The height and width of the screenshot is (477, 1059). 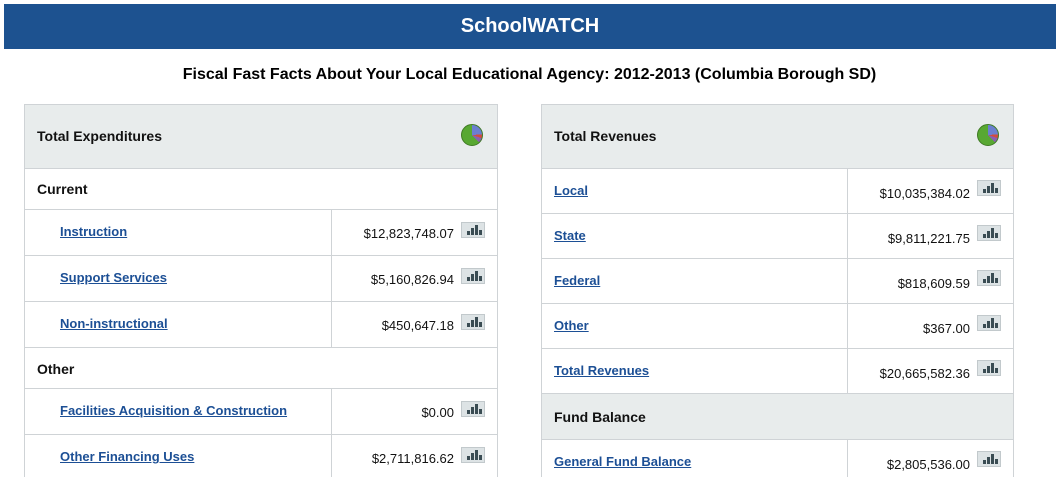 I want to click on support-services-link: Support Services, so click(x=113, y=277).